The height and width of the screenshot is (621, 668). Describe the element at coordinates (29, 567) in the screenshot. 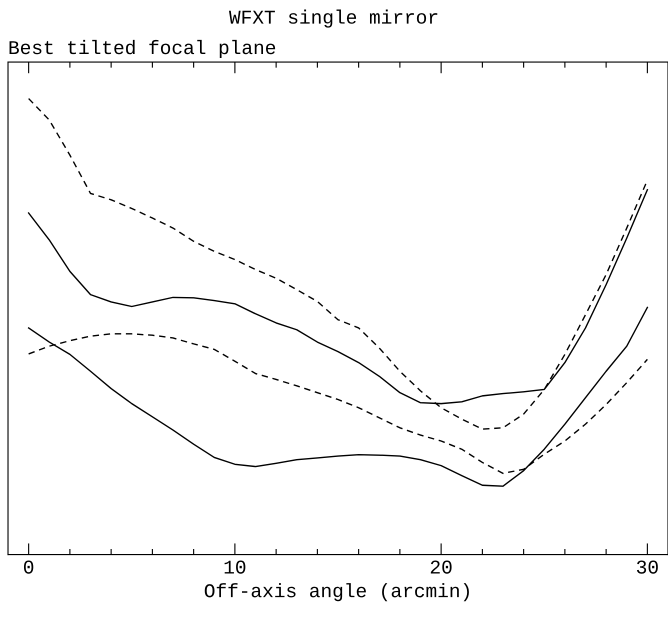

I see `x-tick-label: 0` at that location.